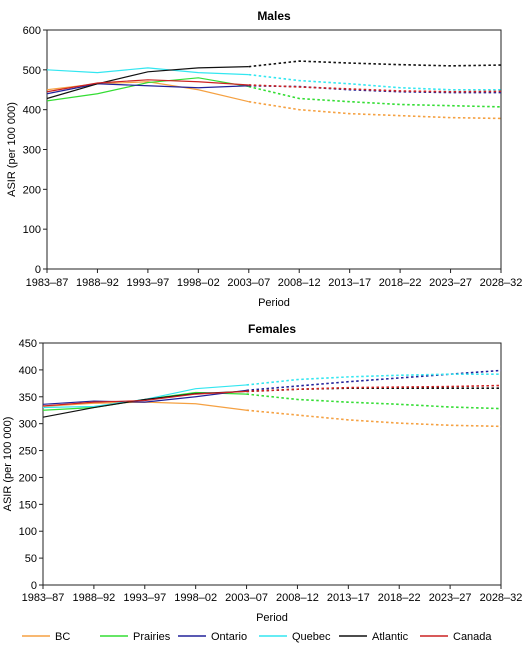  What do you see at coordinates (274, 16) in the screenshot?
I see `chart-title: Males` at bounding box center [274, 16].